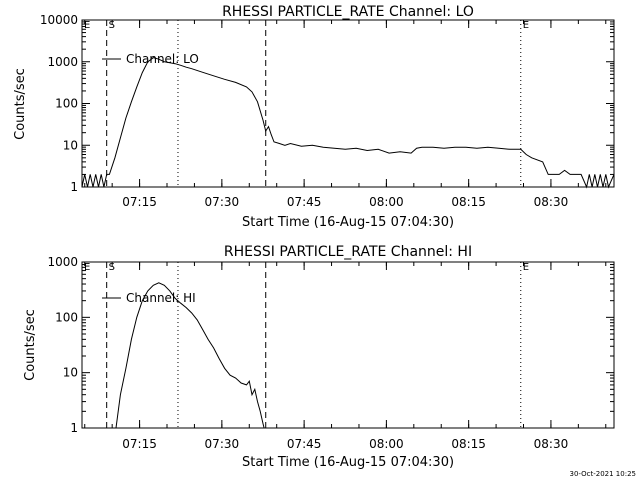 The height and width of the screenshot is (480, 640). Describe the element at coordinates (70, 373) in the screenshot. I see `hi-y-tick-label: 10` at that location.